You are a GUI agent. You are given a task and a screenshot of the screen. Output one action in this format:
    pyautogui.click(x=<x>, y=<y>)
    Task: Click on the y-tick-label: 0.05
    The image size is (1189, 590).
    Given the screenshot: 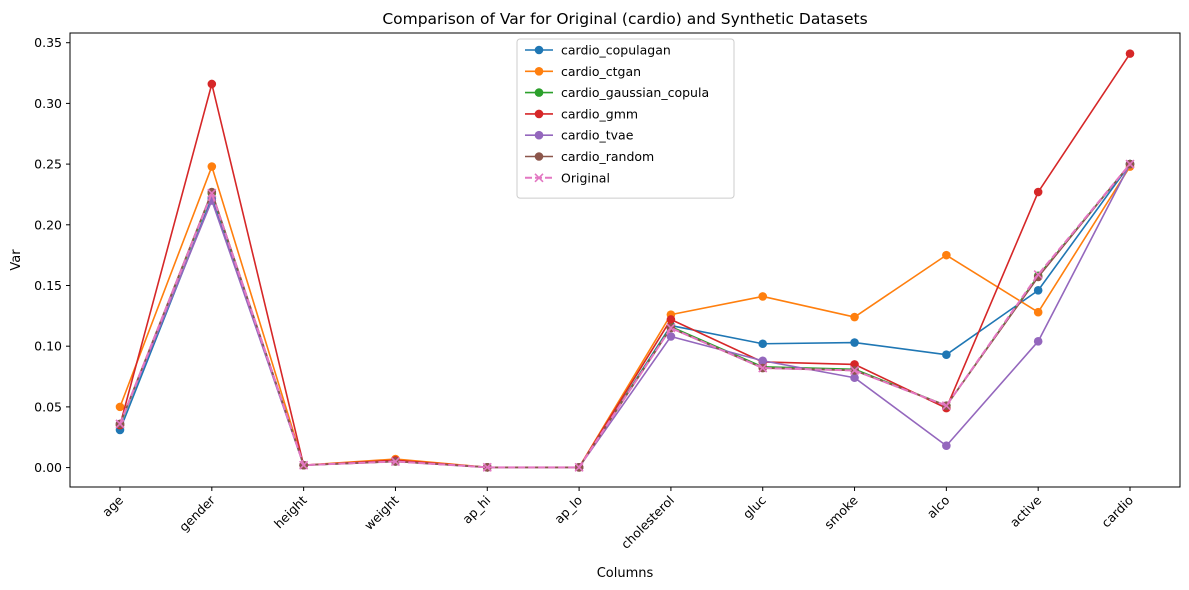 What is the action you would take?
    pyautogui.click(x=48, y=406)
    